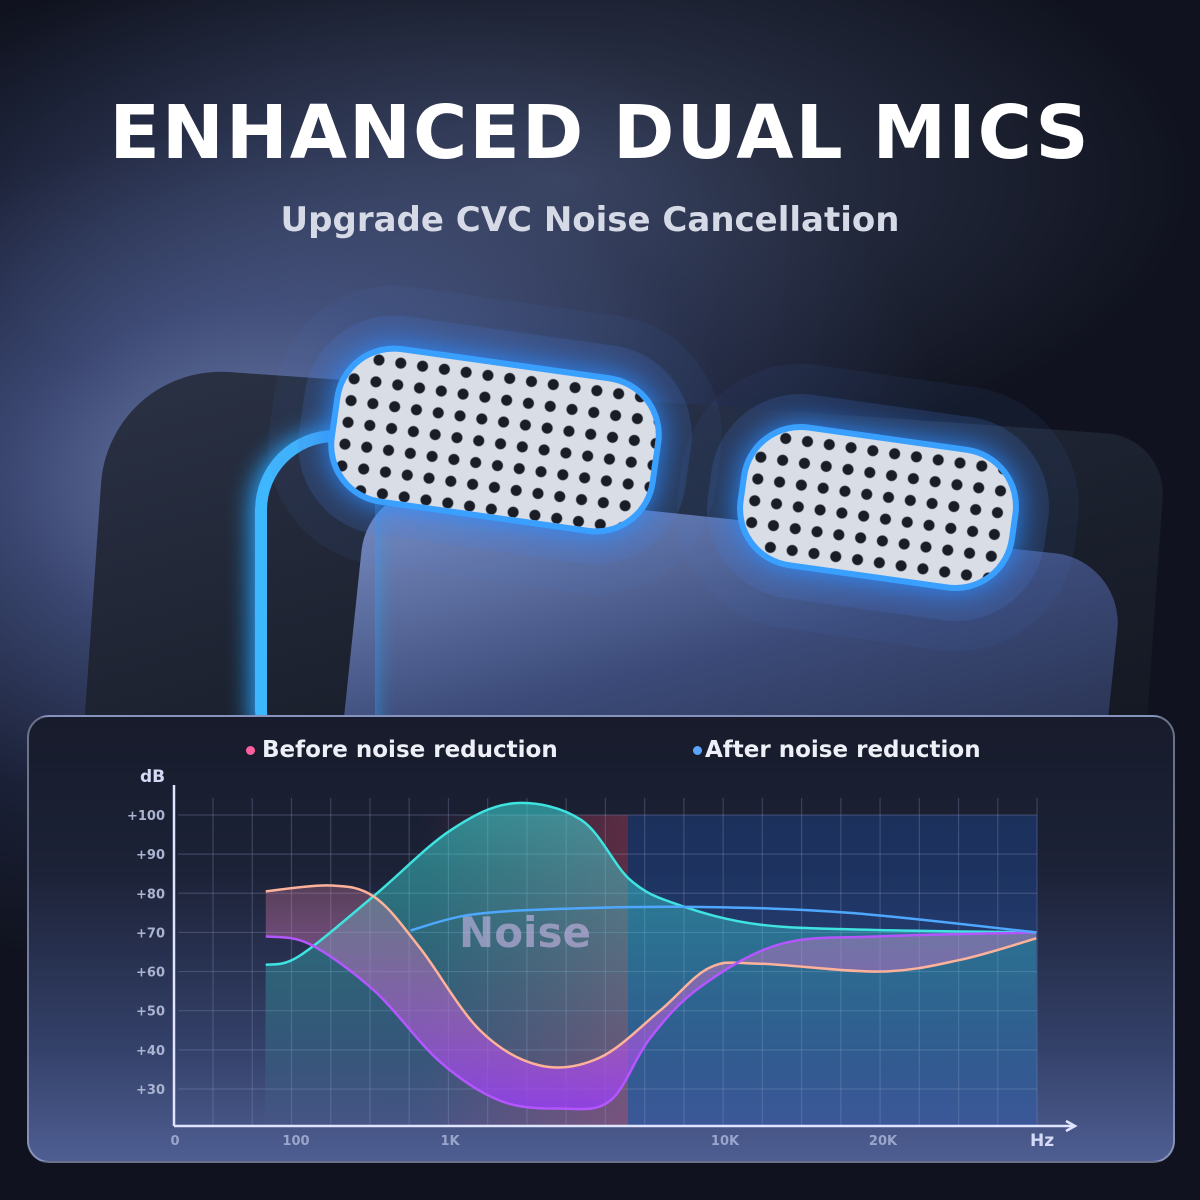  I want to click on legend-label: After noise reduction, so click(843, 750).